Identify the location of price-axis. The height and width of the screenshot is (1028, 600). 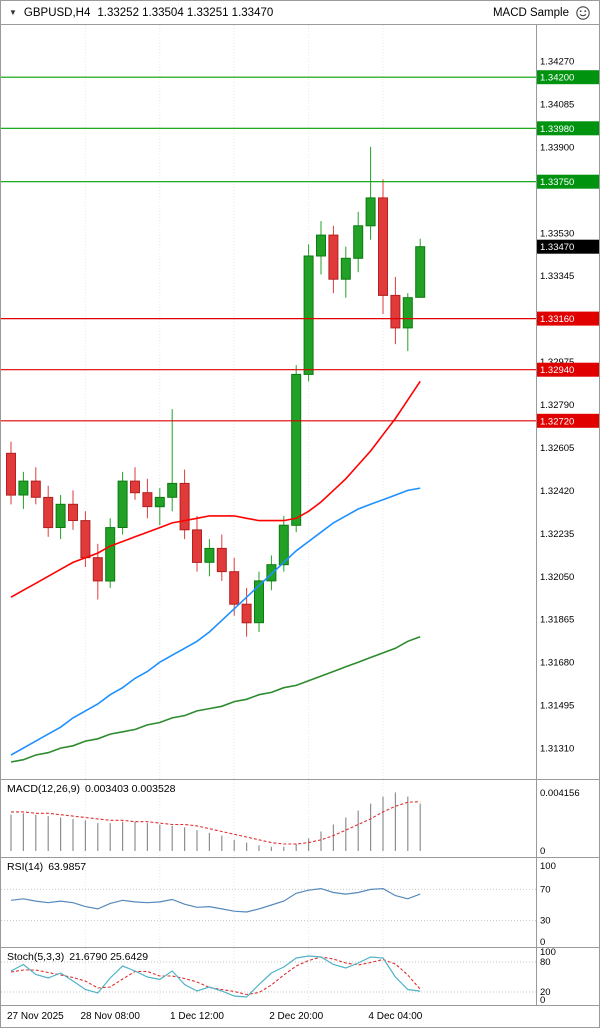
(568, 402).